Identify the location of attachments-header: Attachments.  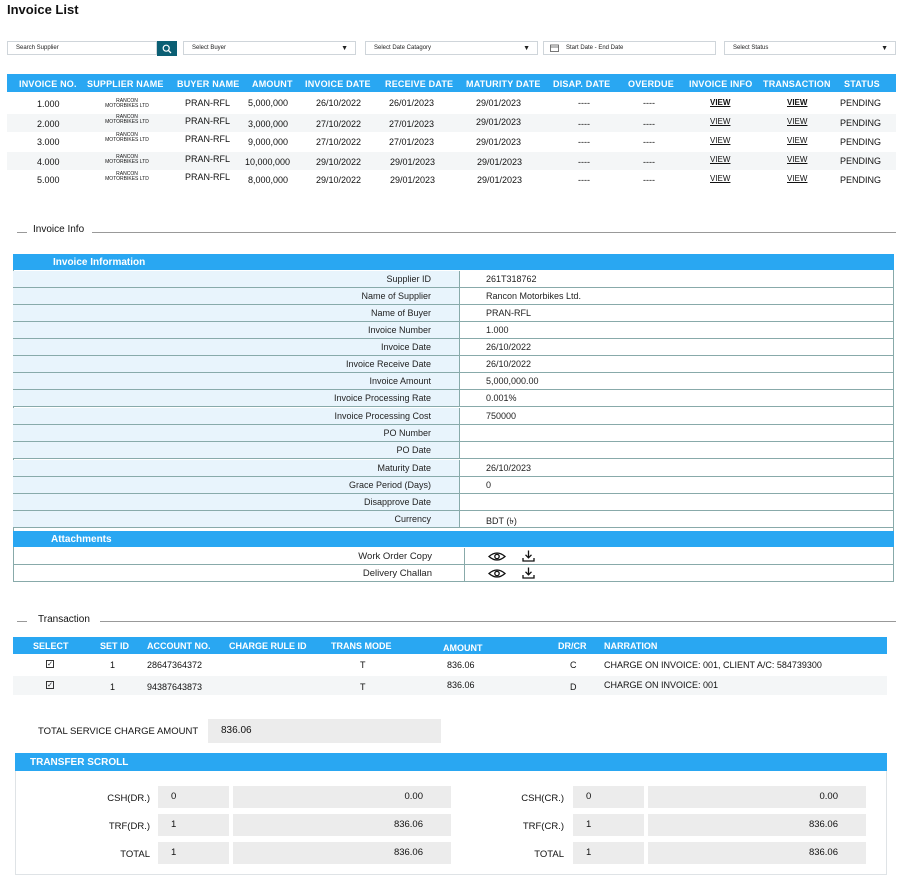
(453, 539).